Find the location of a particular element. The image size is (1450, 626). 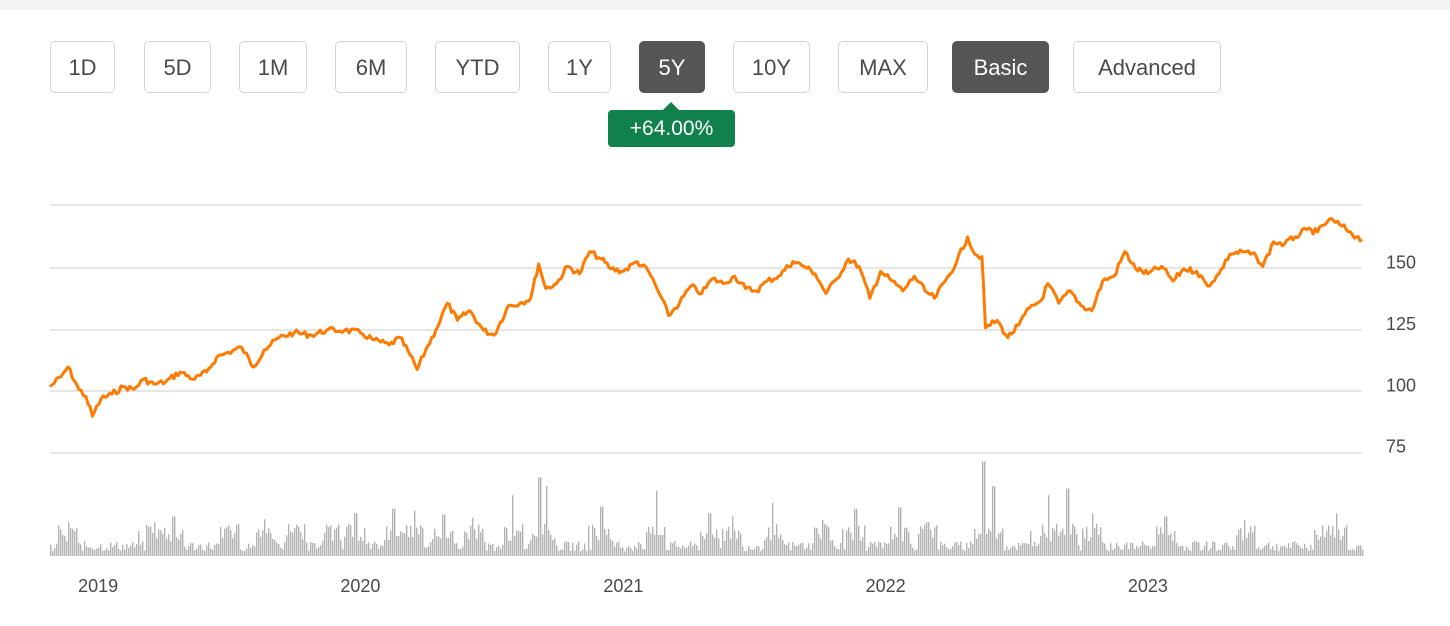

range-button-max: MAX is located at coordinates (883, 67).